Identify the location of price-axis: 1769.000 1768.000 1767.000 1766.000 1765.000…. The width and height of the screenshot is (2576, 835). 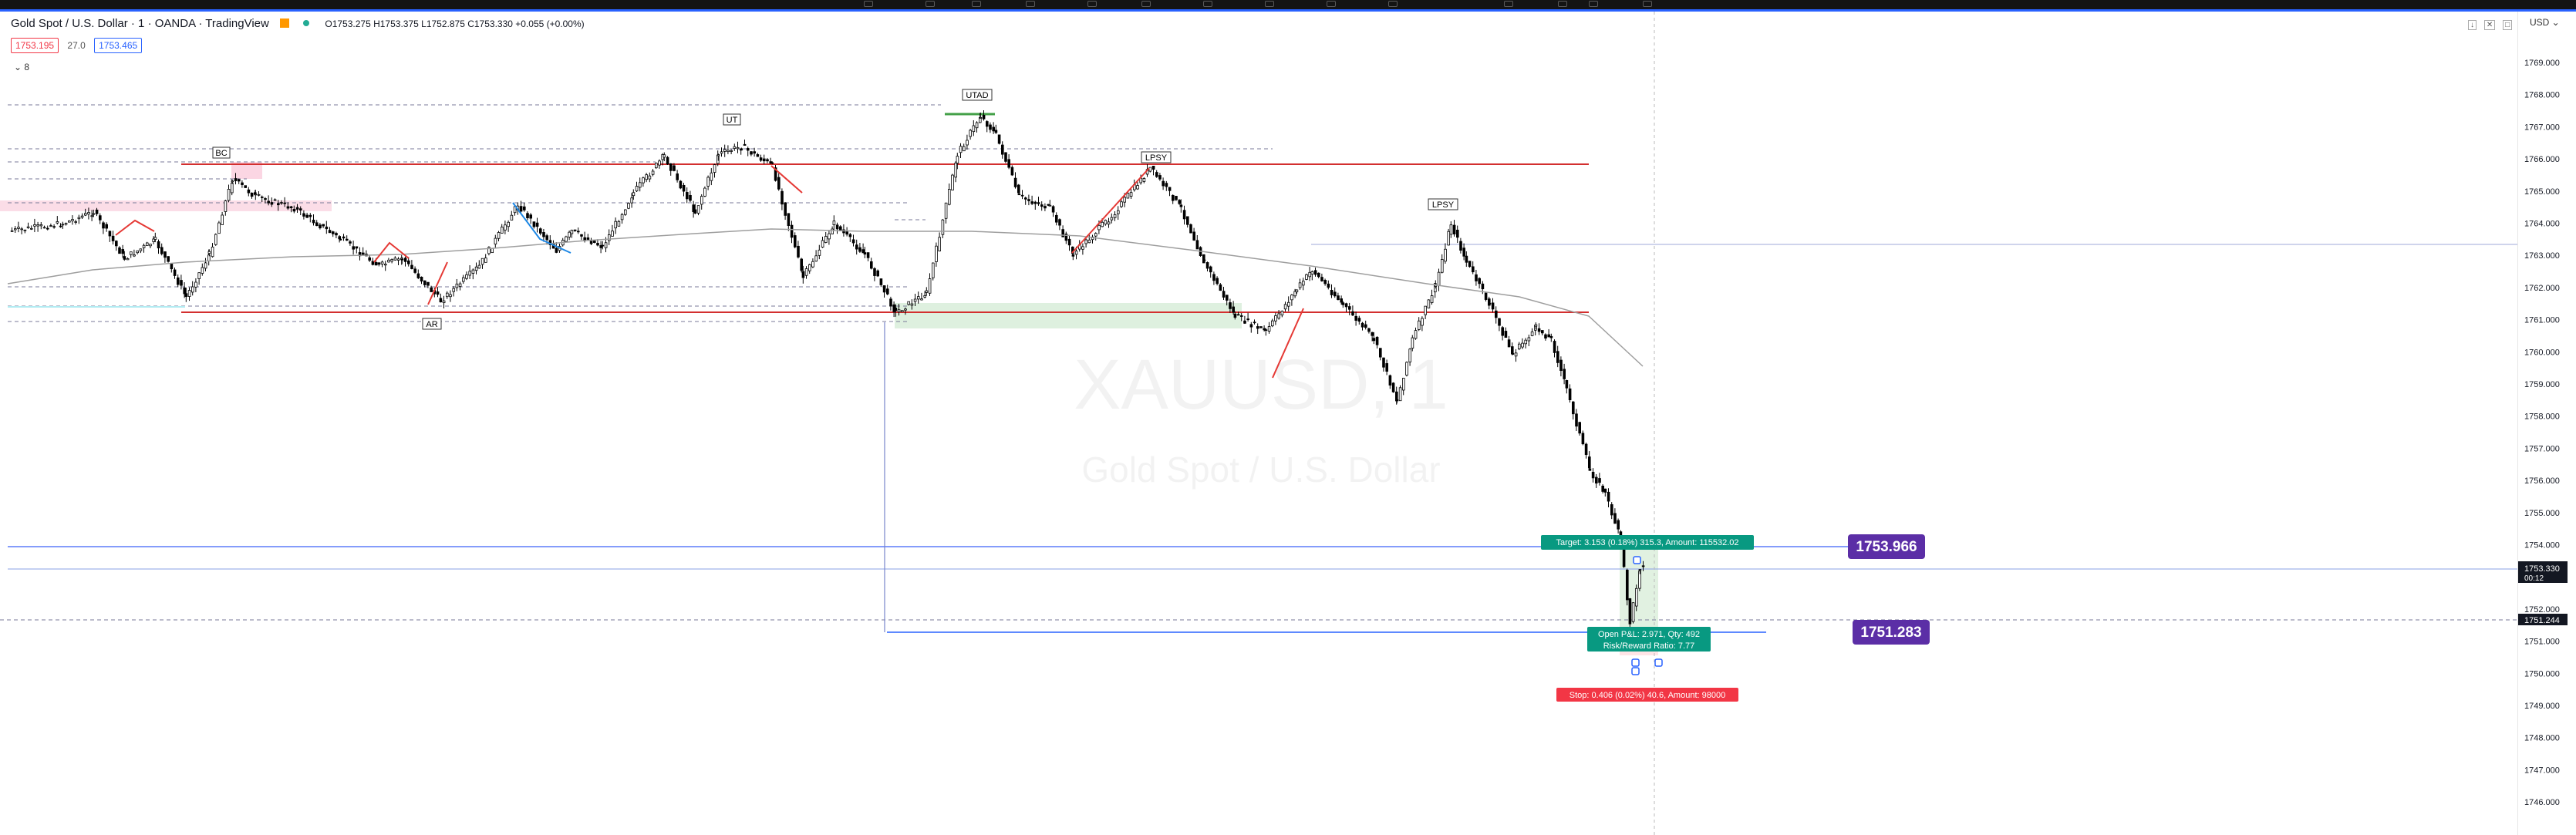
(2546, 423).